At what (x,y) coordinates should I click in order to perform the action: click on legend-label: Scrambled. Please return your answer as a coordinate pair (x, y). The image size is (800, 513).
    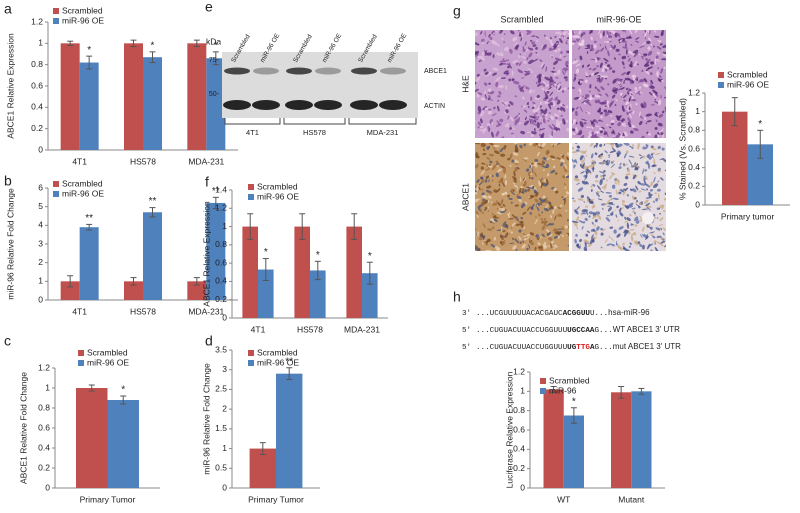
    Looking at the image, I should click on (82, 10).